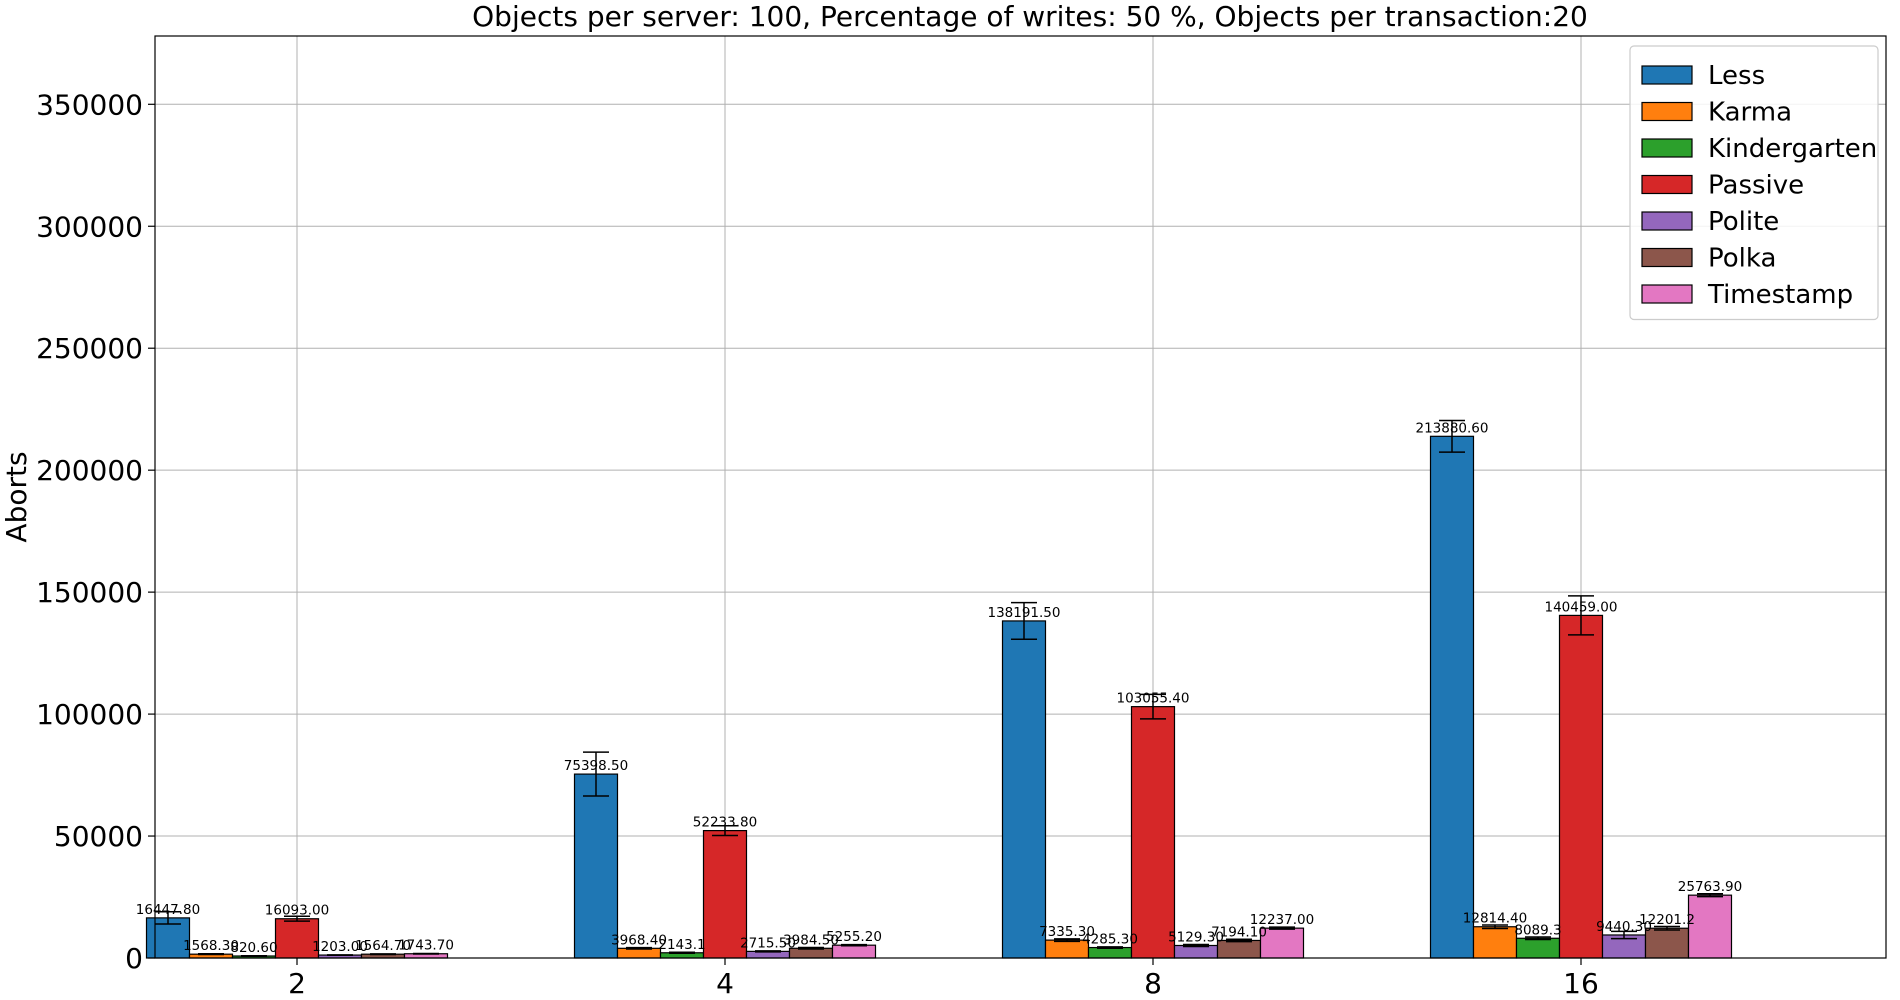  Describe the element at coordinates (1152, 699) in the screenshot. I see `data-label-passive: 103055.40` at that location.